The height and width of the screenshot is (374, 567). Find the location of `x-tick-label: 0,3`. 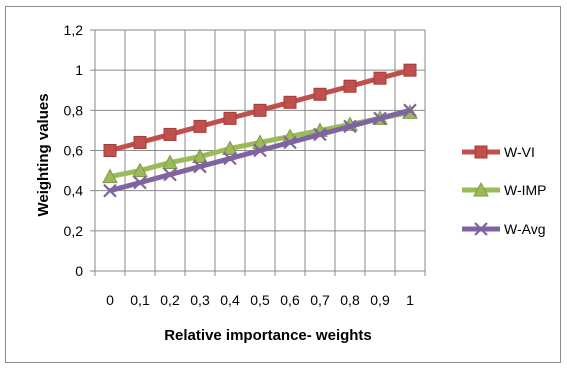

x-tick-label: 0,3 is located at coordinates (200, 300).